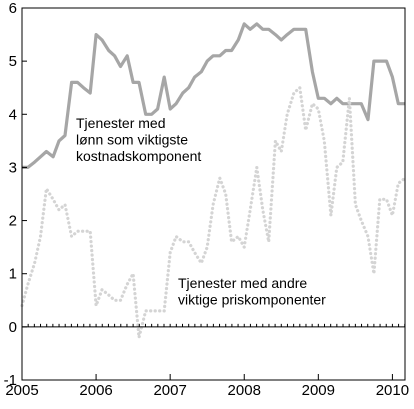 The height and width of the screenshot is (409, 414). Describe the element at coordinates (120, 123) in the screenshot. I see `annotation-1-line: Tjenester med` at that location.